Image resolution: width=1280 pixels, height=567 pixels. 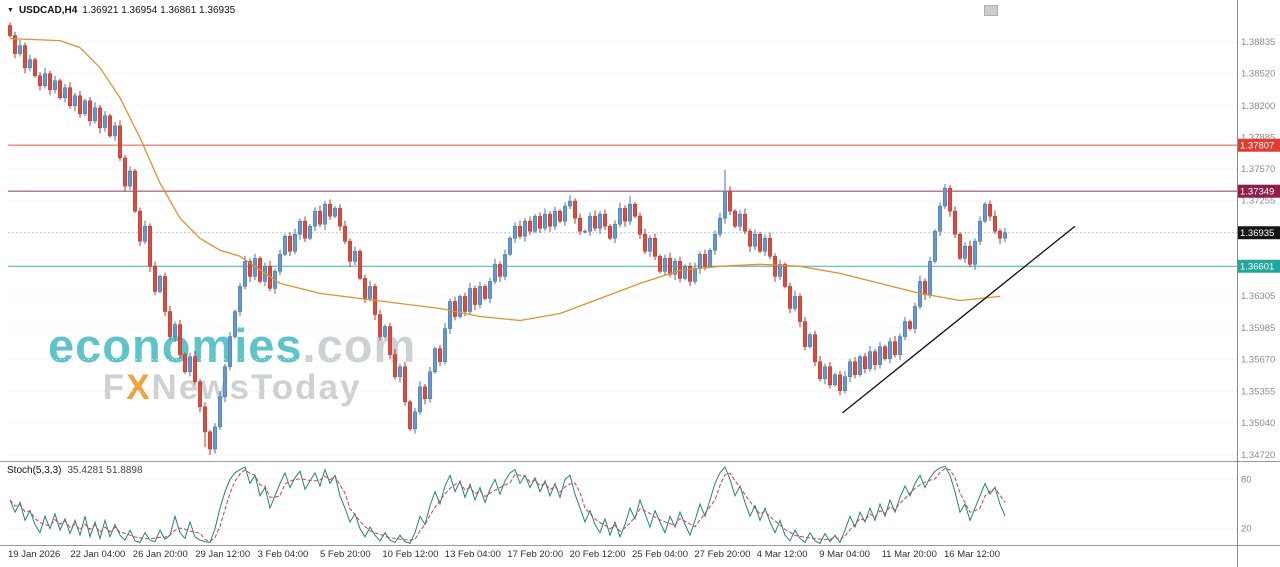 I want to click on x-axis-label: 25 Feb 04:00, so click(x=660, y=554).